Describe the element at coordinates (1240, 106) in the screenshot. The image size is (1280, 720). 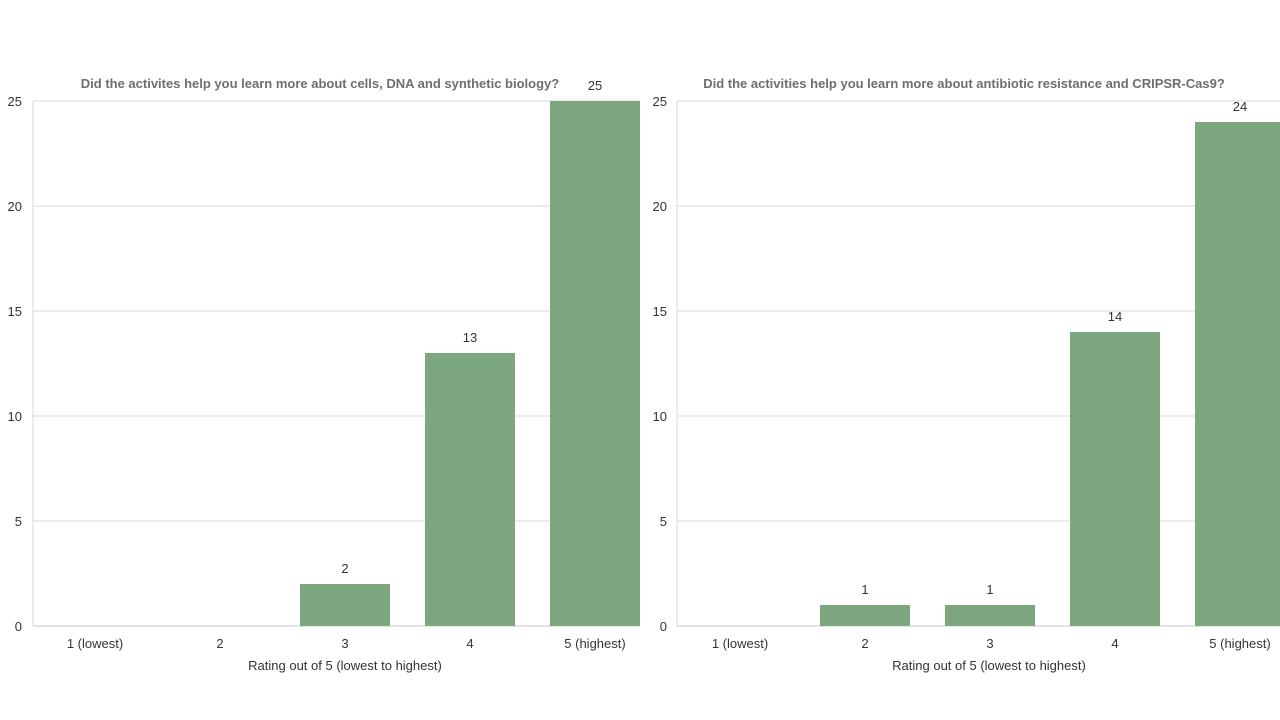
I see `bar-value-label: 24` at that location.